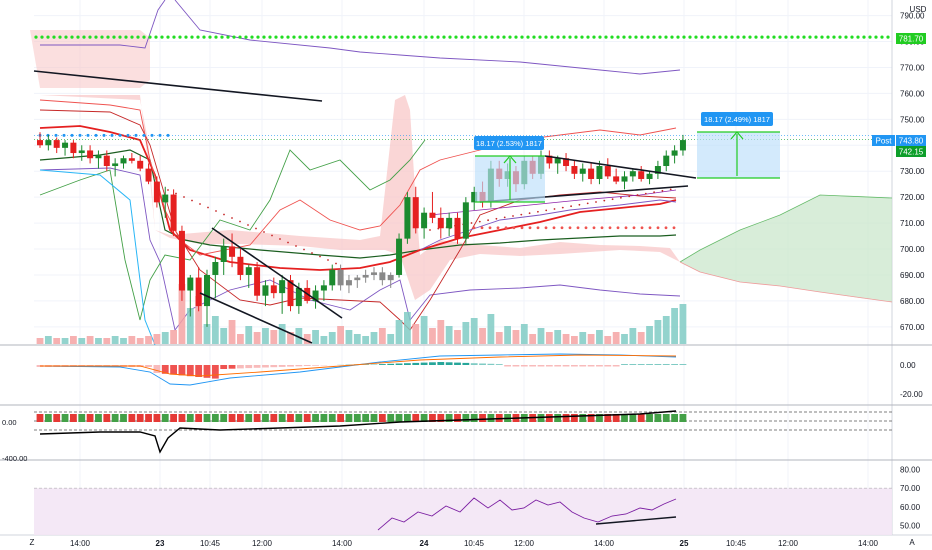 The image size is (932, 550). Describe the element at coordinates (911, 38) in the screenshot. I see `upper-level-tag-bg` at that location.